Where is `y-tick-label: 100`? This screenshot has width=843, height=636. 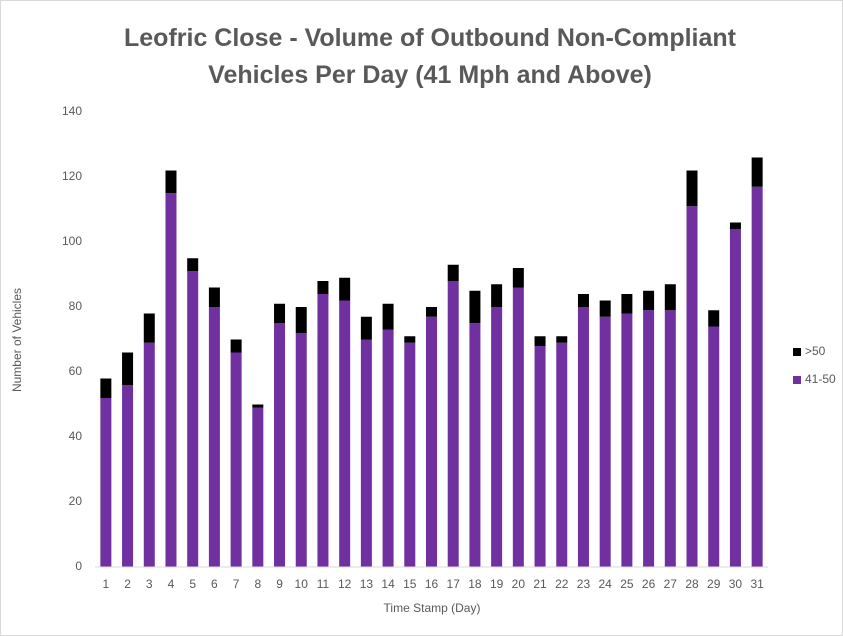 y-tick-label: 100 is located at coordinates (72, 241).